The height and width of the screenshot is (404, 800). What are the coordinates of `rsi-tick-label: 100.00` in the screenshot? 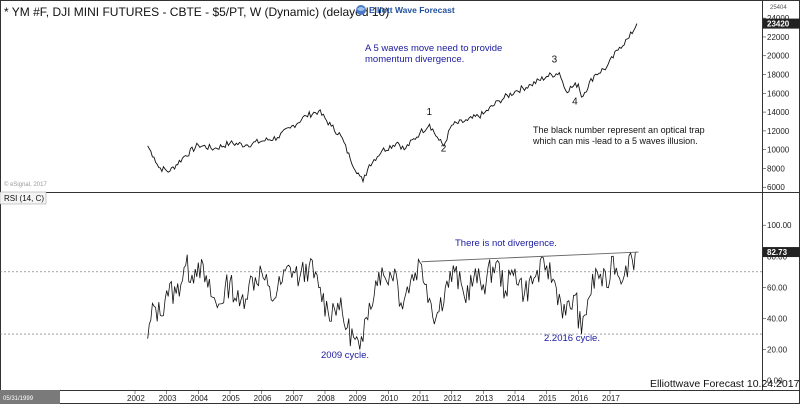 It's located at (779, 225).